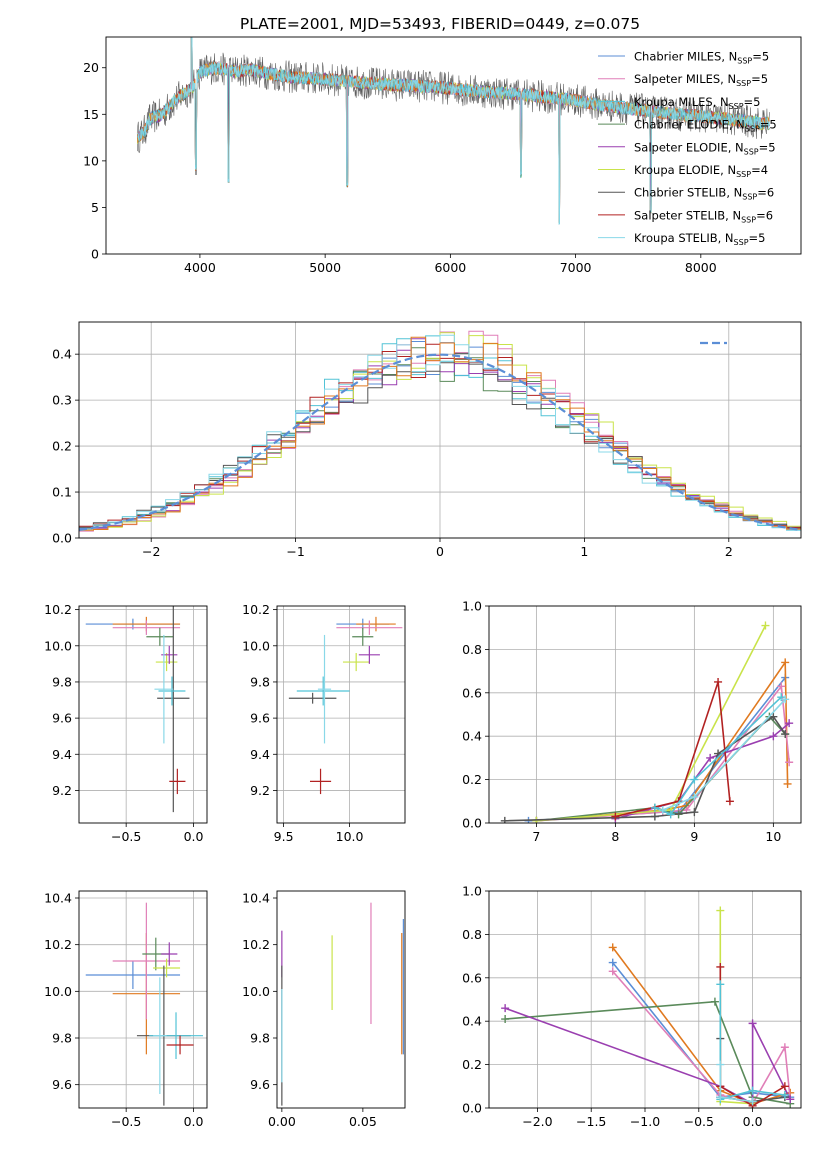 This screenshot has height=1170, width=819. What do you see at coordinates (537, 1121) in the screenshot?
I see `mass_weight_vs_Z-xtick-label-0: −2.0` at bounding box center [537, 1121].